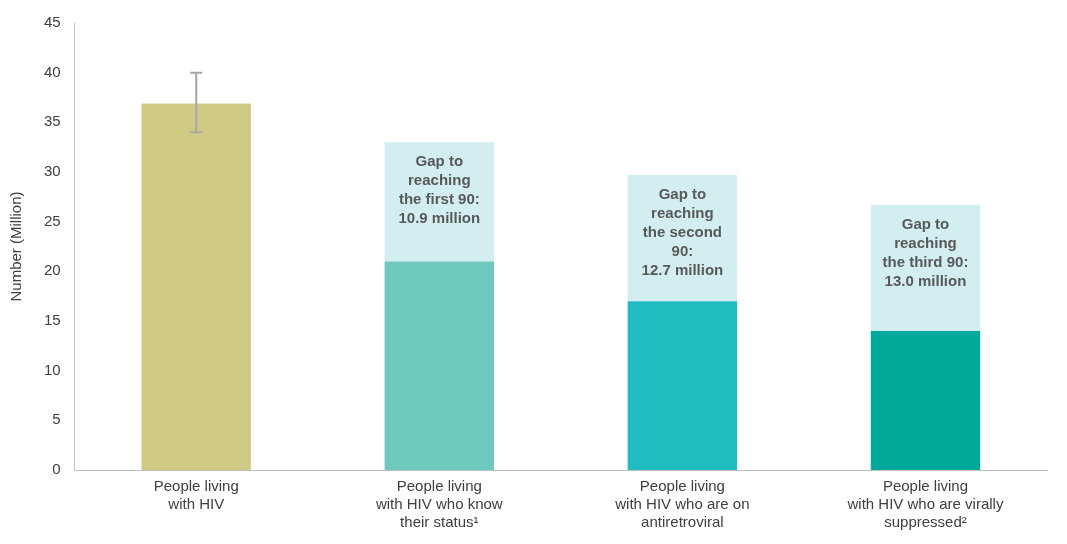 This screenshot has width=1067, height=544. I want to click on x-tick-label: People living with HIV who are virally suppressed², so click(925, 504).